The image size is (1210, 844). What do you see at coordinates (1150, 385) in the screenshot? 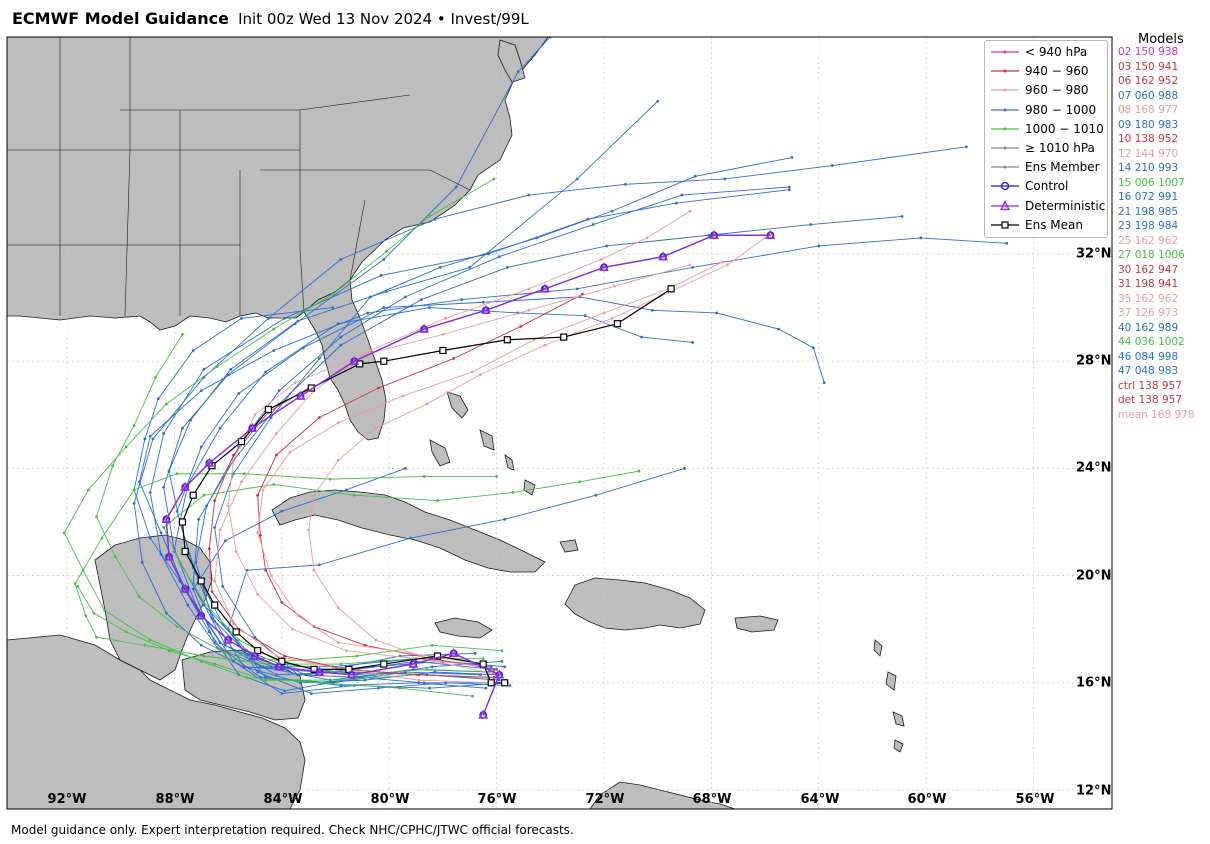
I see `model-entry: ctrl 138 957` at bounding box center [1150, 385].